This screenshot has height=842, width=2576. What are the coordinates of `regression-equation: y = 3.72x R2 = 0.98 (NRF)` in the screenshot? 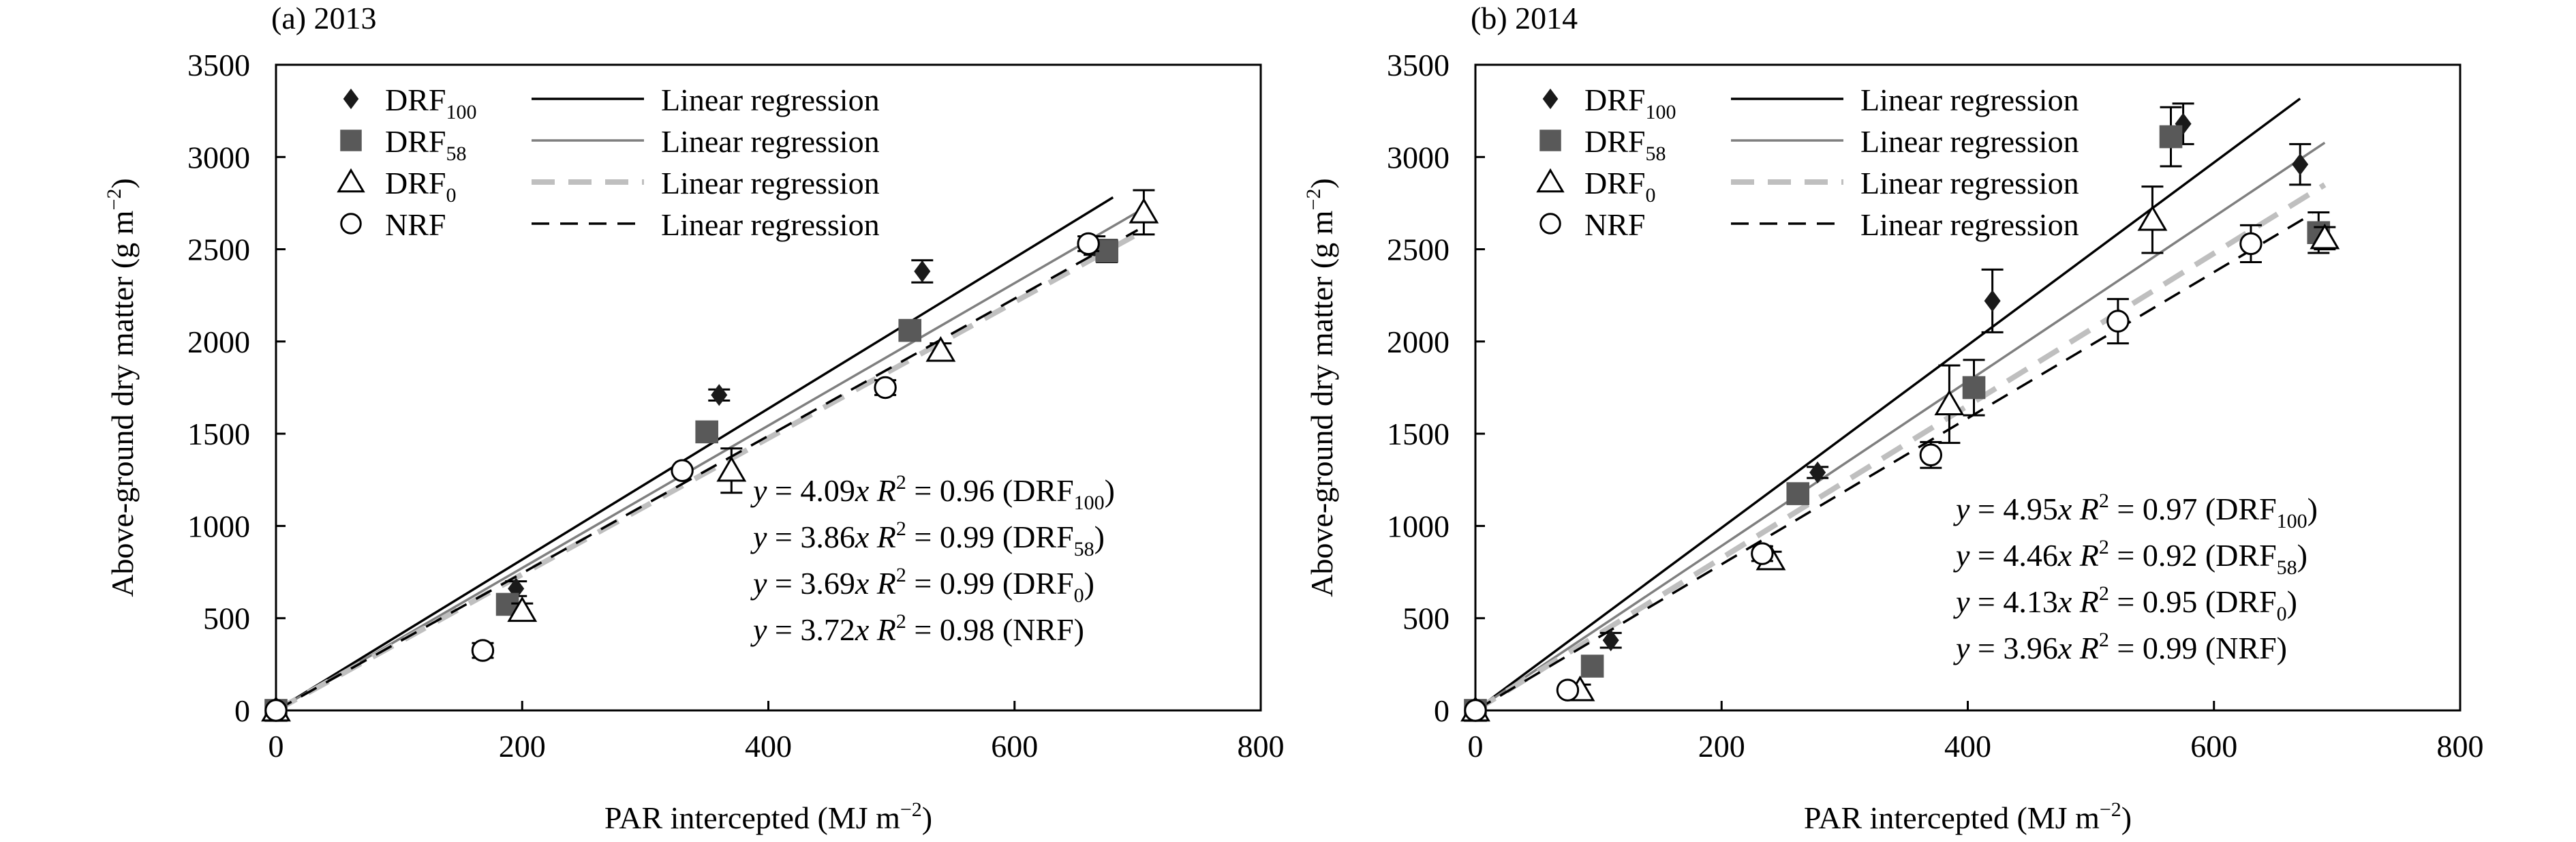 It's located at (917, 628).